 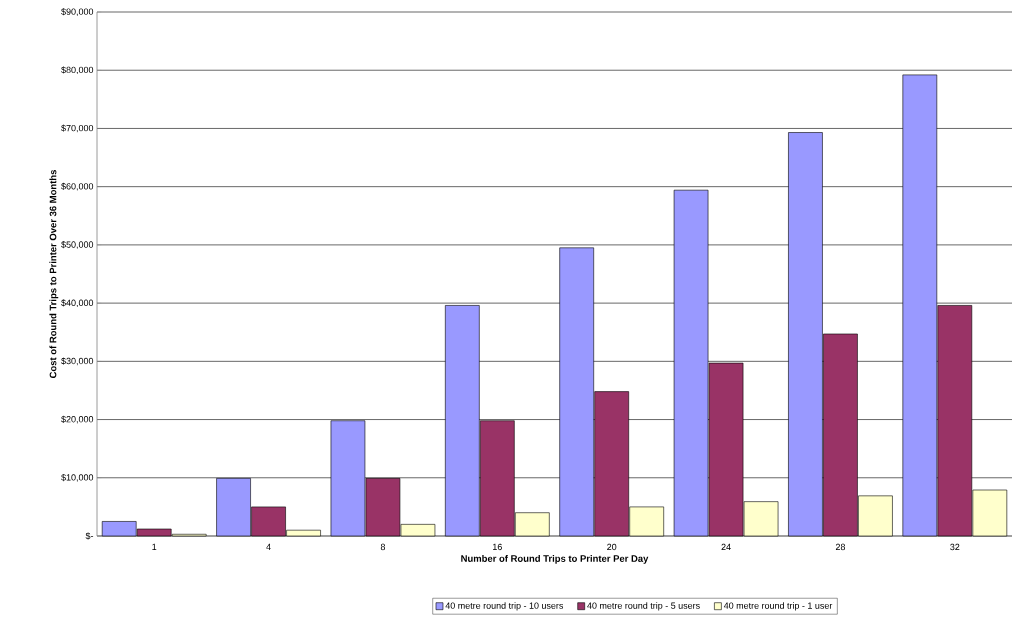 What do you see at coordinates (643, 606) in the screenshot?
I see `legend-label: 40 metre round trip - 5 users` at bounding box center [643, 606].